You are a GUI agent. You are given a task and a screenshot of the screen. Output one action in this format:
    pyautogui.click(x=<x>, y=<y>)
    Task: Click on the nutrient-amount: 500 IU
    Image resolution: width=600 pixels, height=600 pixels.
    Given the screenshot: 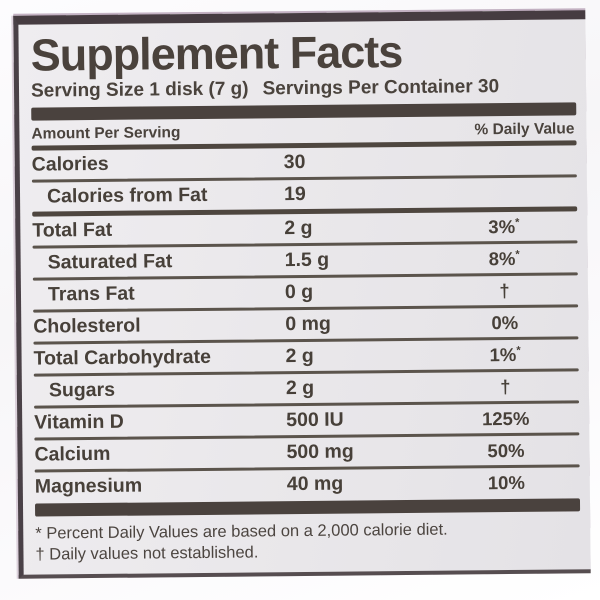 What is the action you would take?
    pyautogui.click(x=315, y=420)
    